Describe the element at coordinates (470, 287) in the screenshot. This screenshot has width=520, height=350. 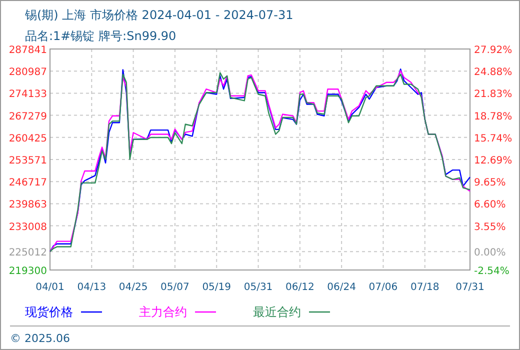
I see `x-tick-label: 07/31` at that location.